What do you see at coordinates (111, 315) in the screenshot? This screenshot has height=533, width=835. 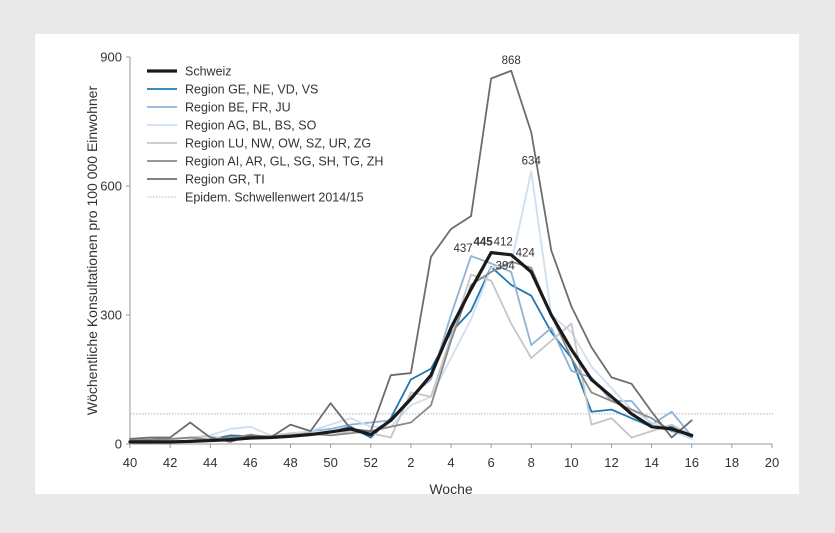 I see `y-tick-label: 300` at bounding box center [111, 315].